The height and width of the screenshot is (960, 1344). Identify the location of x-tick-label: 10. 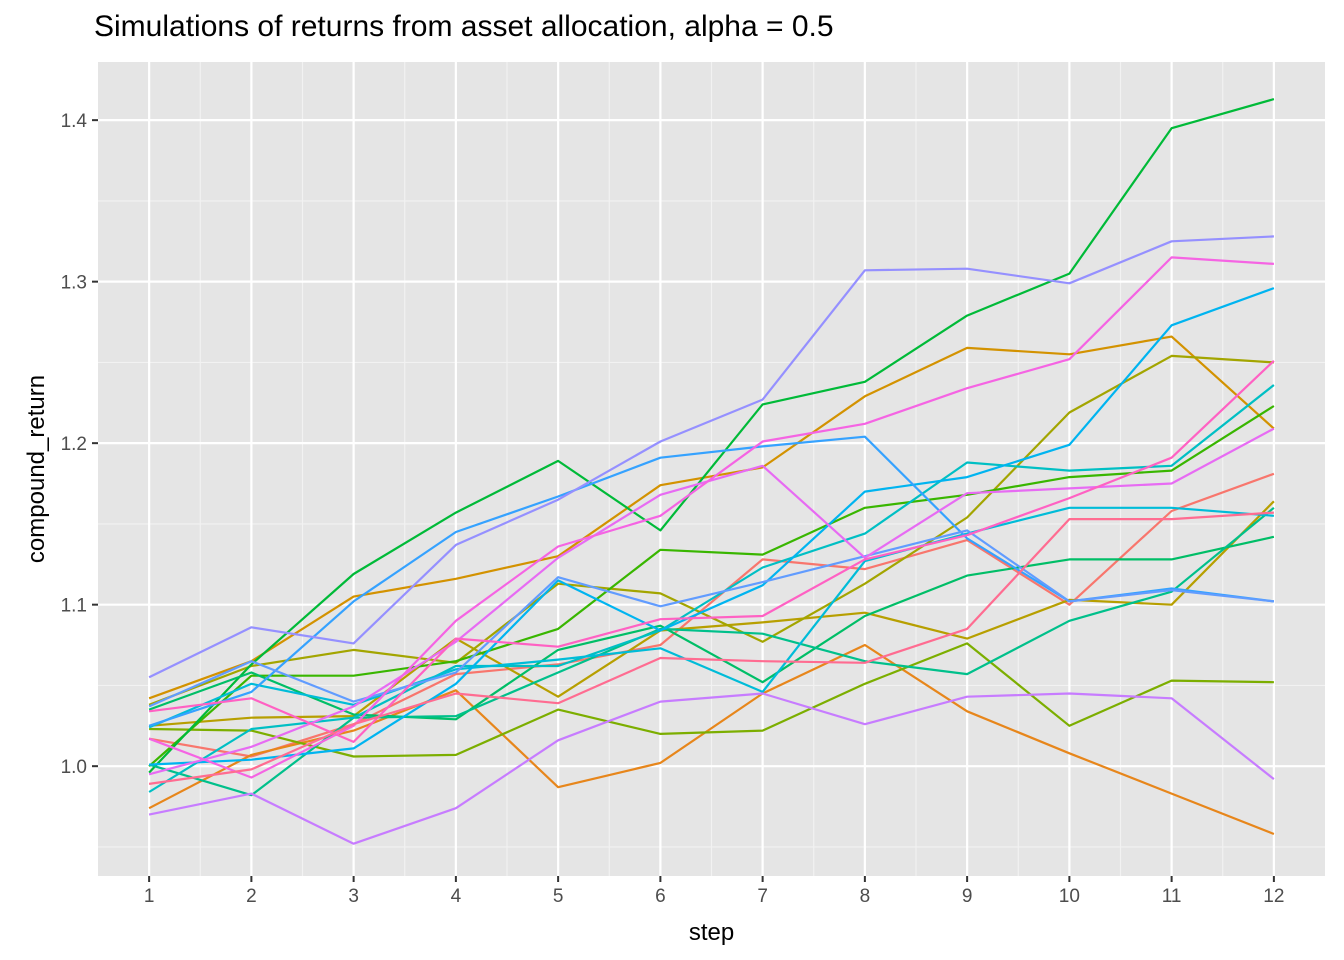
(1069, 896).